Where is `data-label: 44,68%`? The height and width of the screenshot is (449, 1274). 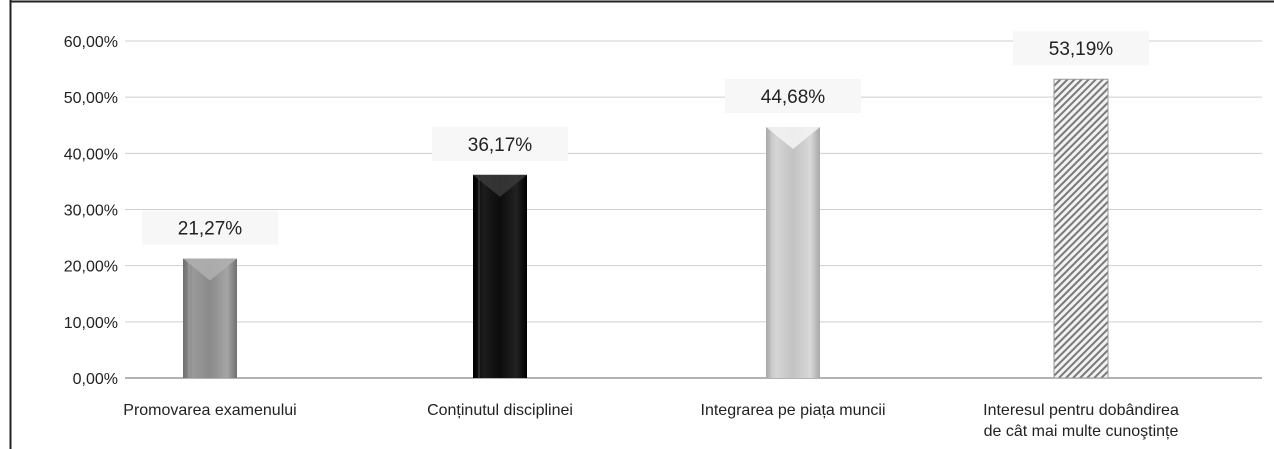 data-label: 44,68% is located at coordinates (793, 97).